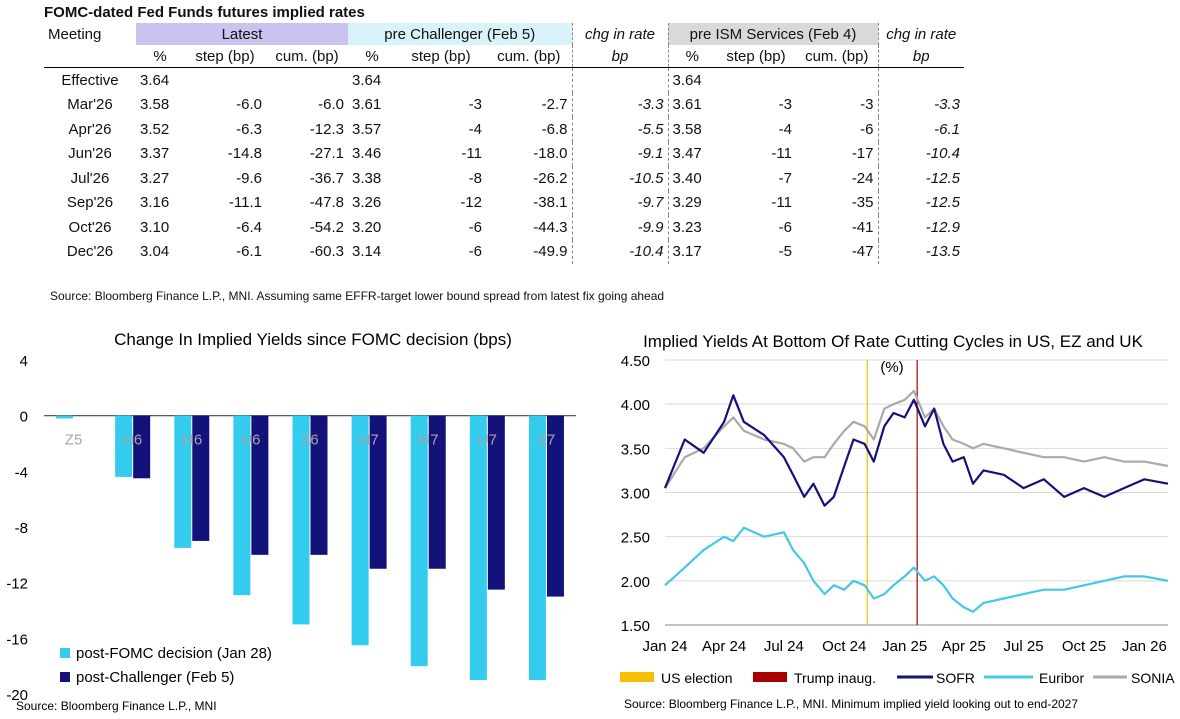  What do you see at coordinates (260, 485) in the screenshot?
I see `bar-post-challenger-U6` at bounding box center [260, 485].